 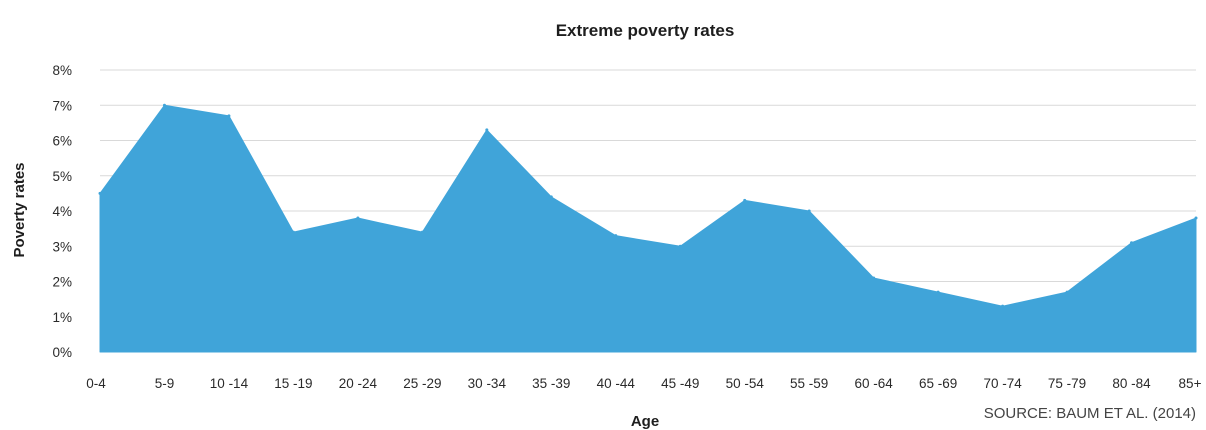 What do you see at coordinates (1190, 383) in the screenshot?
I see `x-tick-label: 85+` at bounding box center [1190, 383].